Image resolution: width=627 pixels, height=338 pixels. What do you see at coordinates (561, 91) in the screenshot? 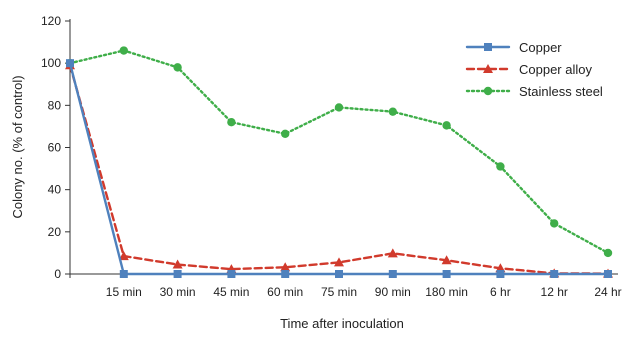
I see `legend-label: Stainless steel` at bounding box center [561, 91].